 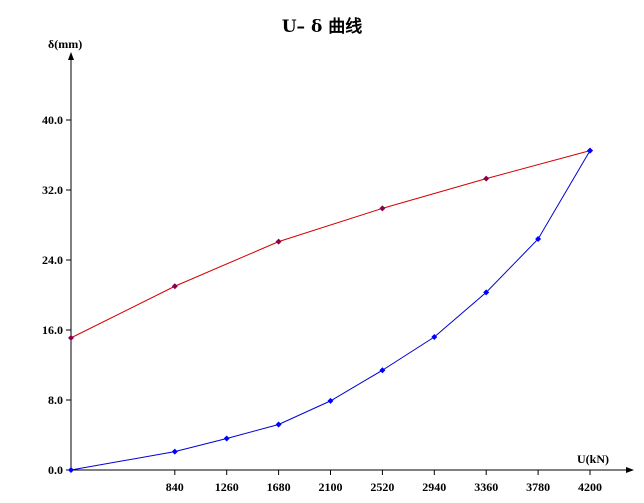 I want to click on y-ticks: 0.0 8.0 16.0 24.0 32.0 40.0, so click(x=56, y=295).